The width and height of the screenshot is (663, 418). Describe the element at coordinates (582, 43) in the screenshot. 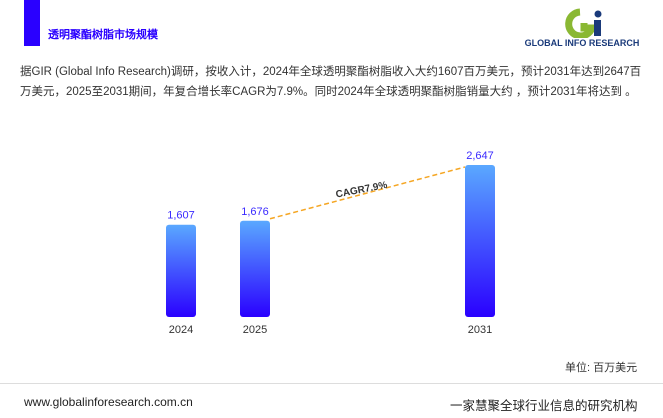

I see `logo-text: GLOBAL INFO RESEARCH` at that location.